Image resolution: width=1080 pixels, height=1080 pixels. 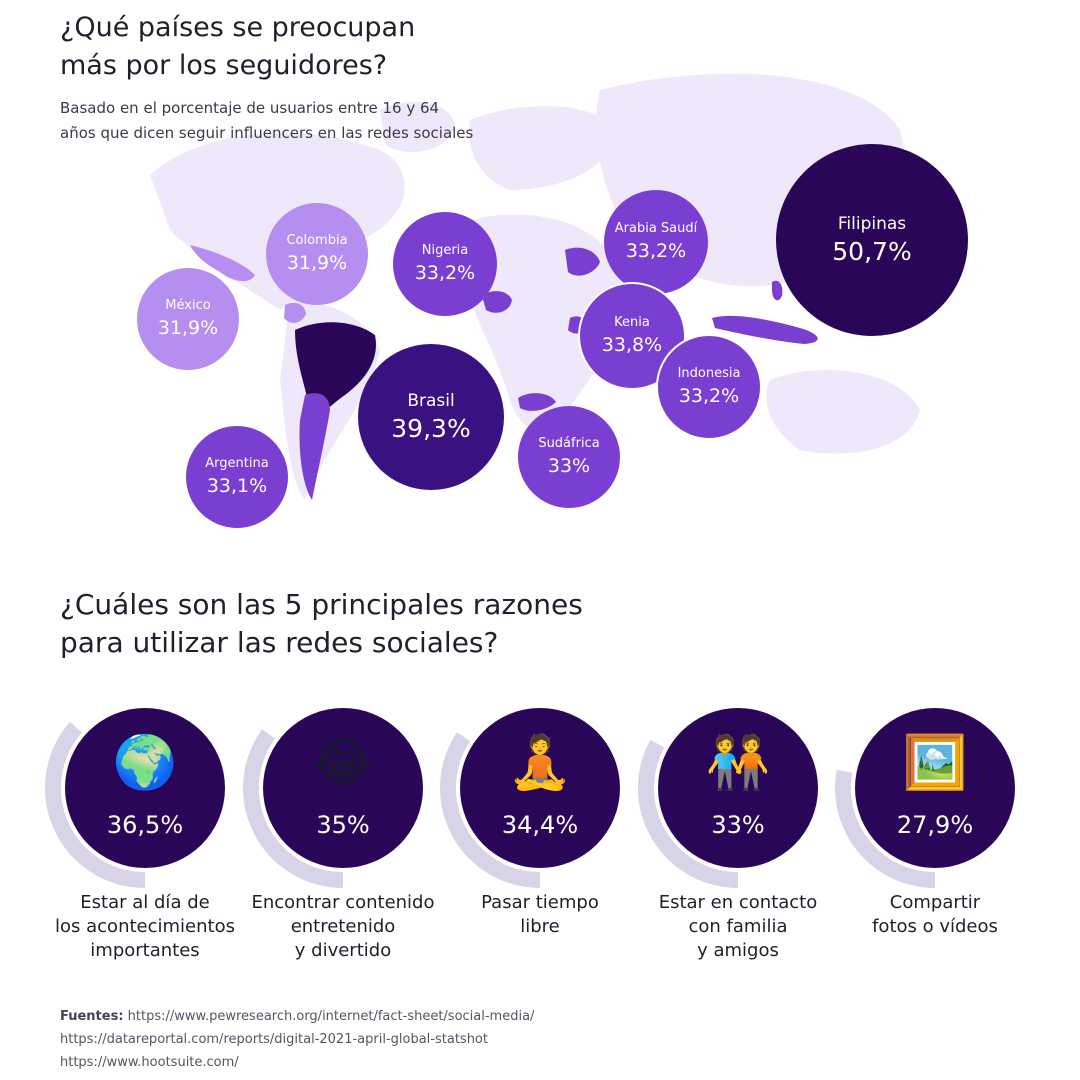 I want to click on bubble-value: 33%, so click(x=569, y=466).